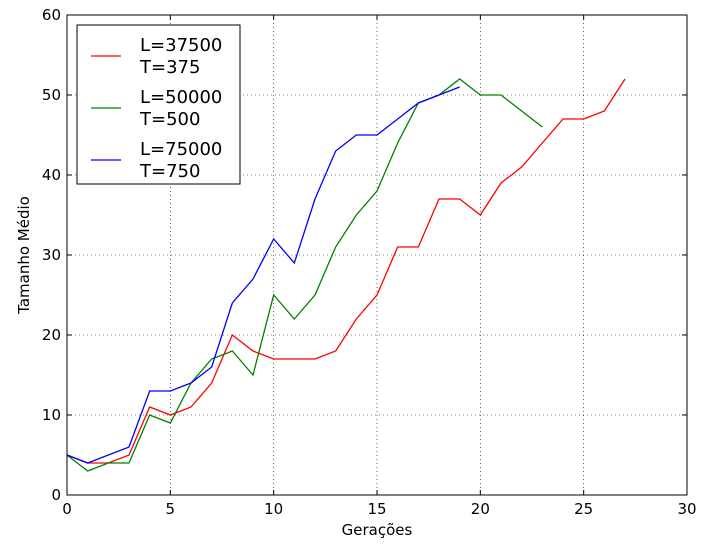  I want to click on y-tick-label: 0, so click(56, 495).